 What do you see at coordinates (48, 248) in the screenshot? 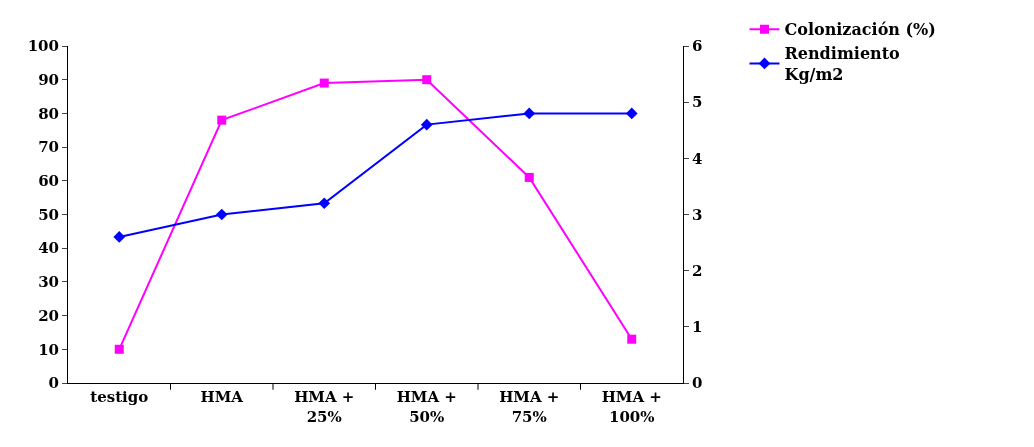
I see `y-tick-label: 40` at bounding box center [48, 248].